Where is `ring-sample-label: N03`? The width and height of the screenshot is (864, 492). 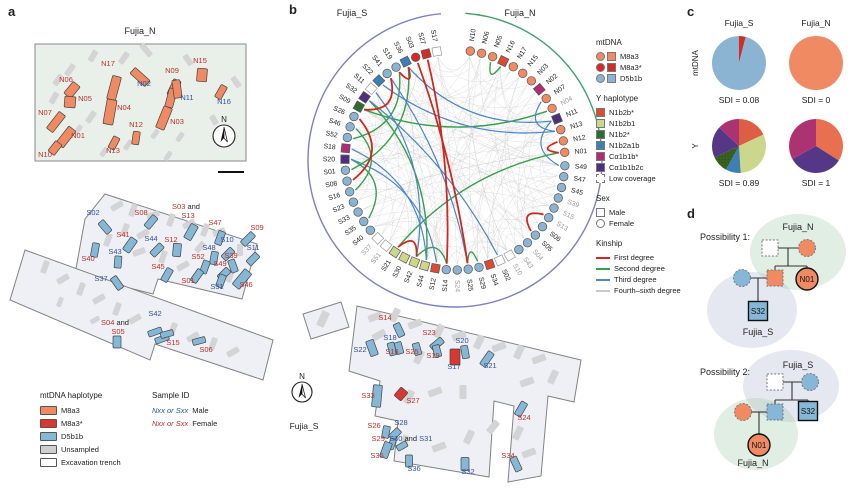 ring-sample-label: N03 is located at coordinates (543, 70).